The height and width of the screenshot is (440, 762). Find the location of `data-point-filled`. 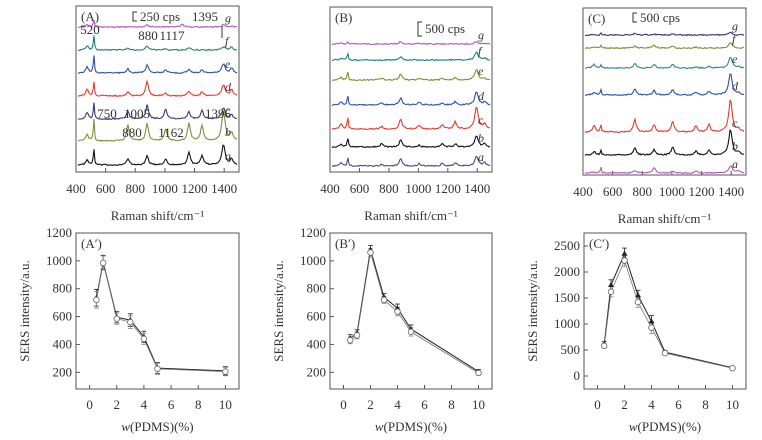

data-point-filled is located at coordinates (651, 321).